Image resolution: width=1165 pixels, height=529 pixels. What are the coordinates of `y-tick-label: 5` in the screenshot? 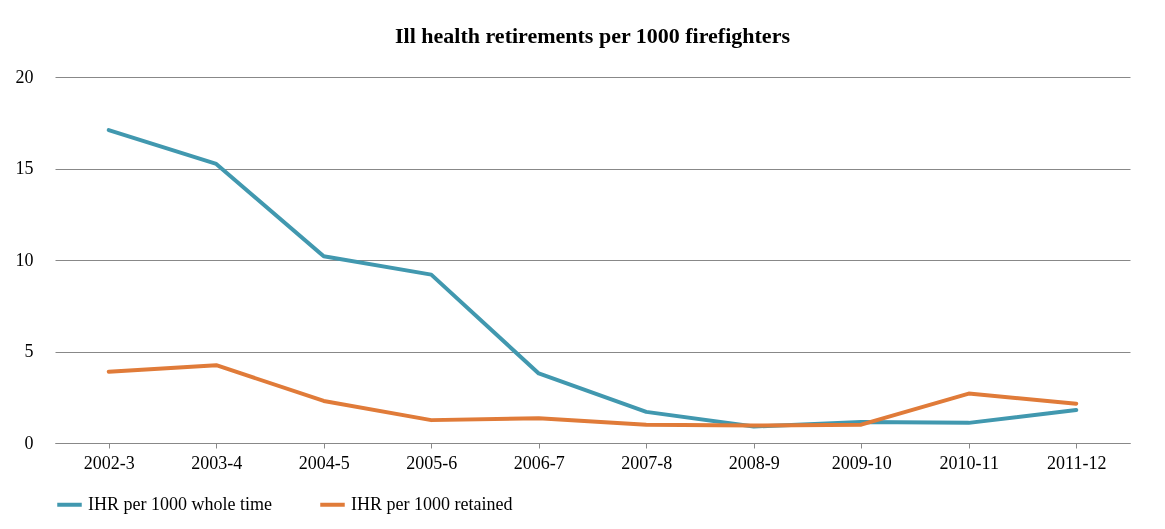 It's located at (29, 351).